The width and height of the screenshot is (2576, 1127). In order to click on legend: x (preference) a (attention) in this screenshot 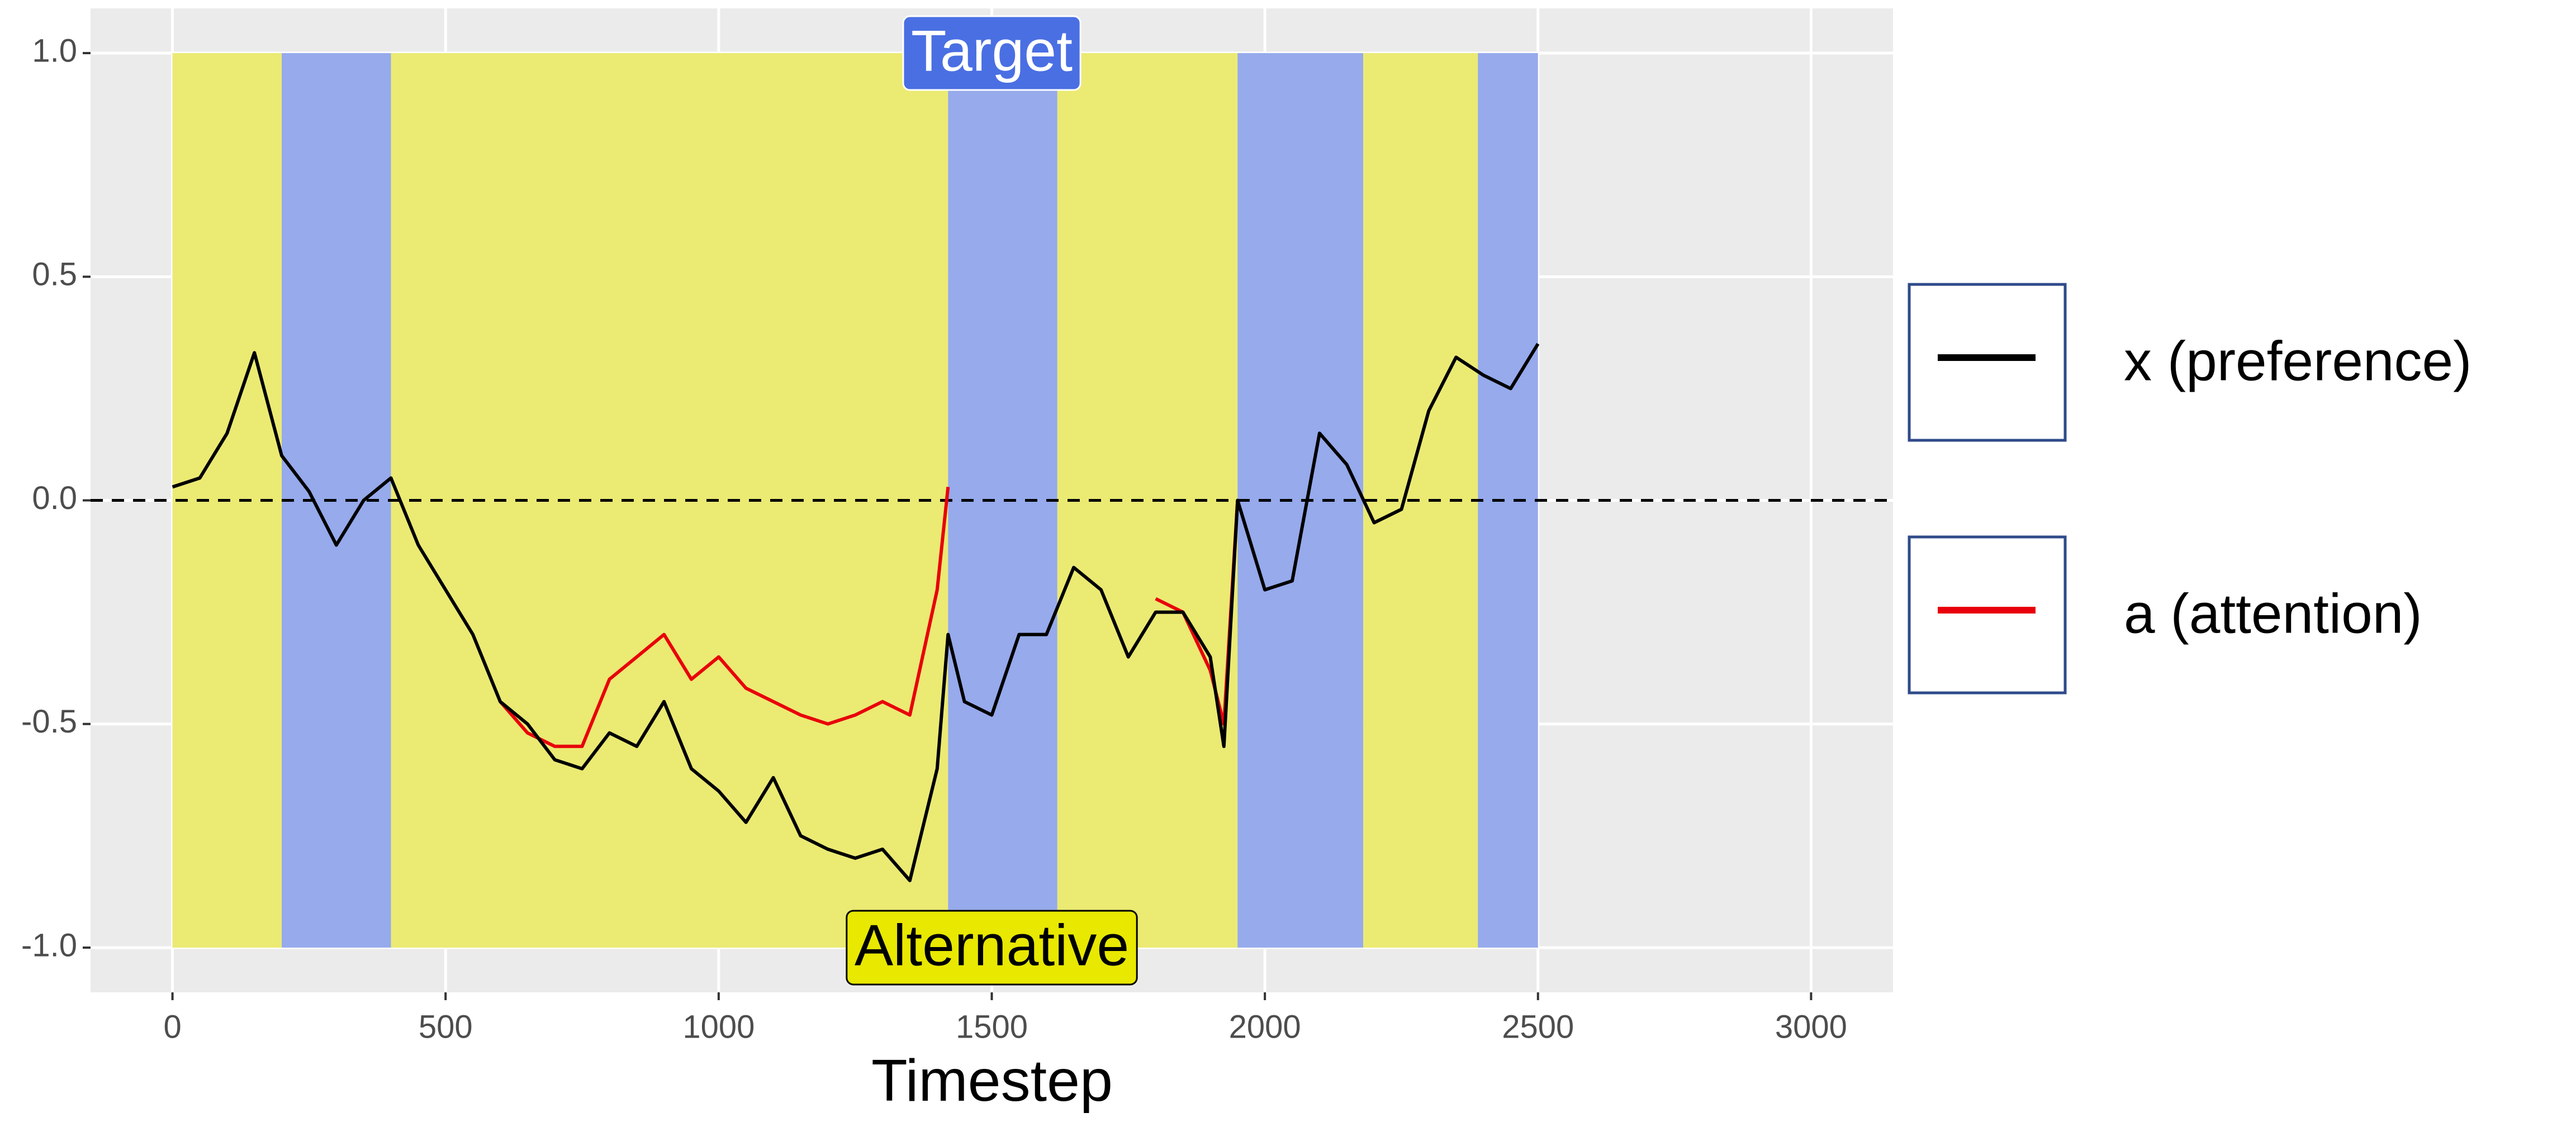, I will do `click(2189, 489)`.